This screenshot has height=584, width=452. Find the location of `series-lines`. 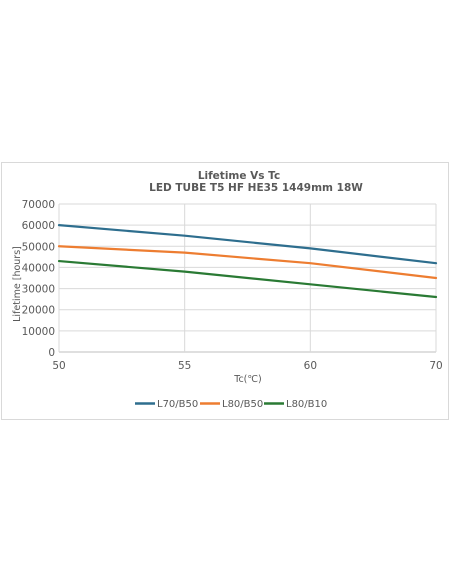

series-lines is located at coordinates (247, 261).